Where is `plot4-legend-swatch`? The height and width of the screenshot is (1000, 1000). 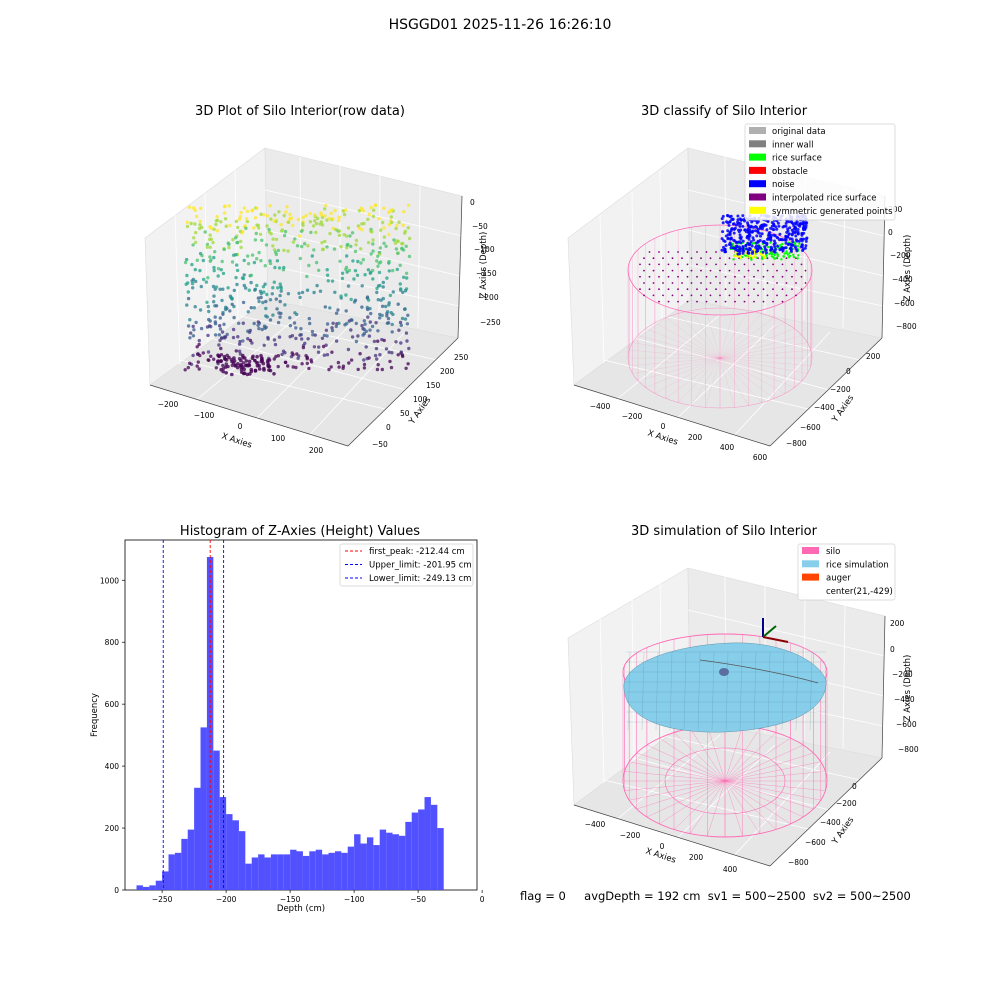
plot4-legend-swatch is located at coordinates (810, 550).